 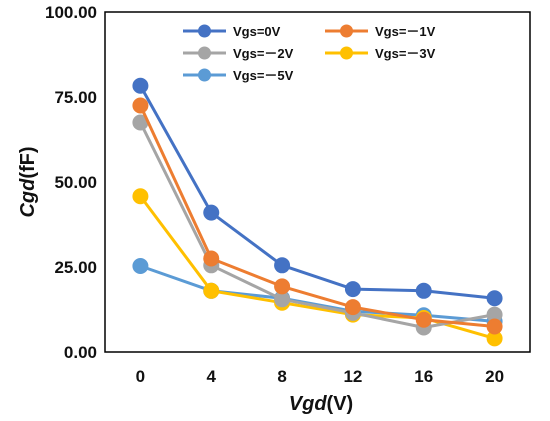 What do you see at coordinates (405, 53) in the screenshot?
I see `legend-label: Vgs=－3V` at bounding box center [405, 53].